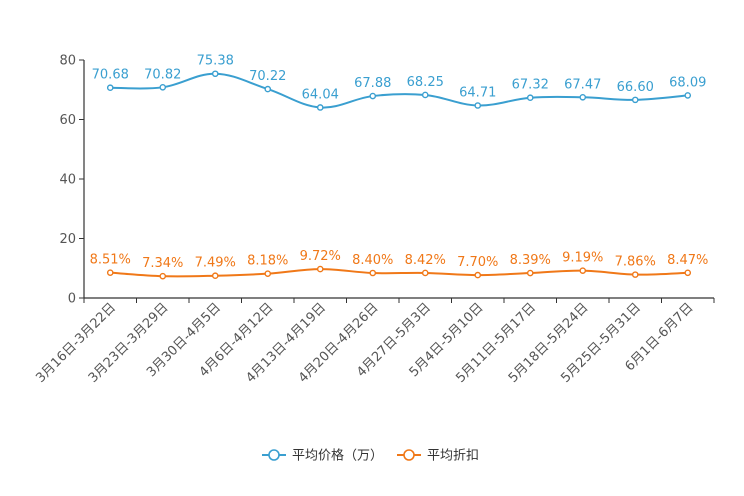 Image resolution: width=744 pixels, height=496 pixels. Describe the element at coordinates (110, 75) in the screenshot. I see `data-label: 70.68` at that location.